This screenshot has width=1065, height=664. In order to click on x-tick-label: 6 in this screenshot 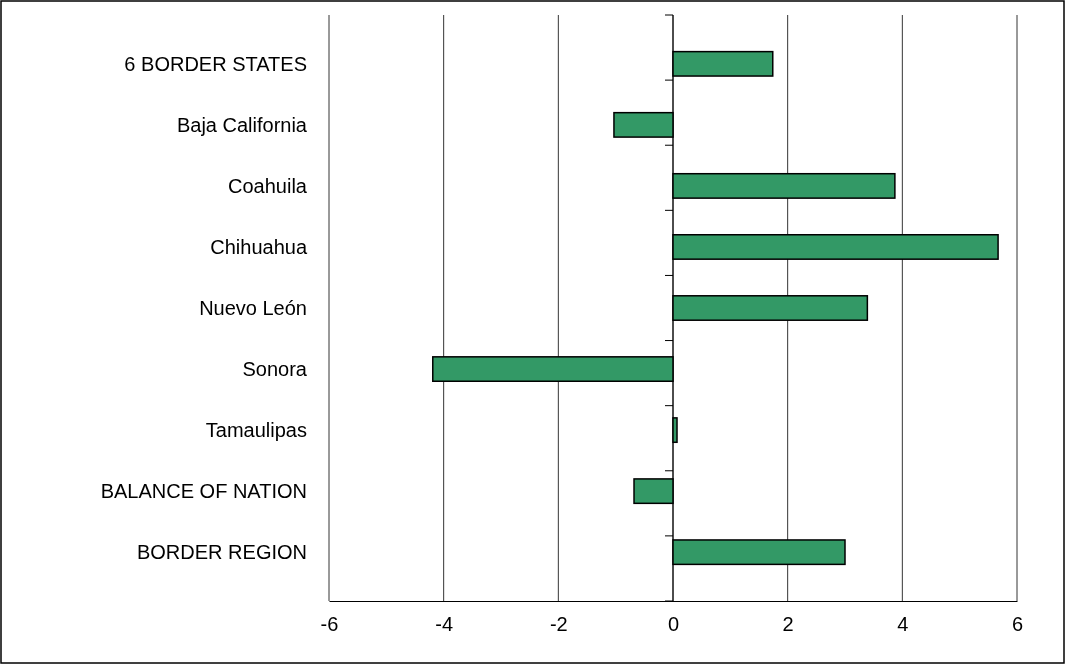, I will do `click(1017, 624)`.